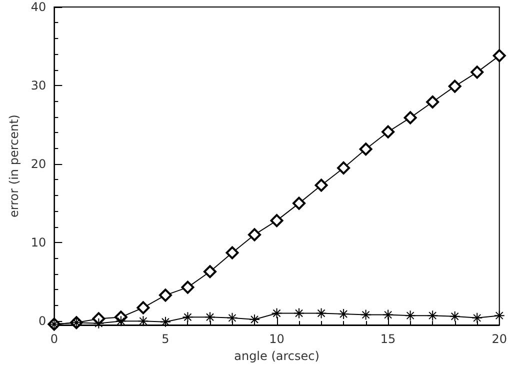 The width and height of the screenshot is (510, 367). Describe the element at coordinates (38, 164) in the screenshot. I see `y-tick-label: 20` at that location.